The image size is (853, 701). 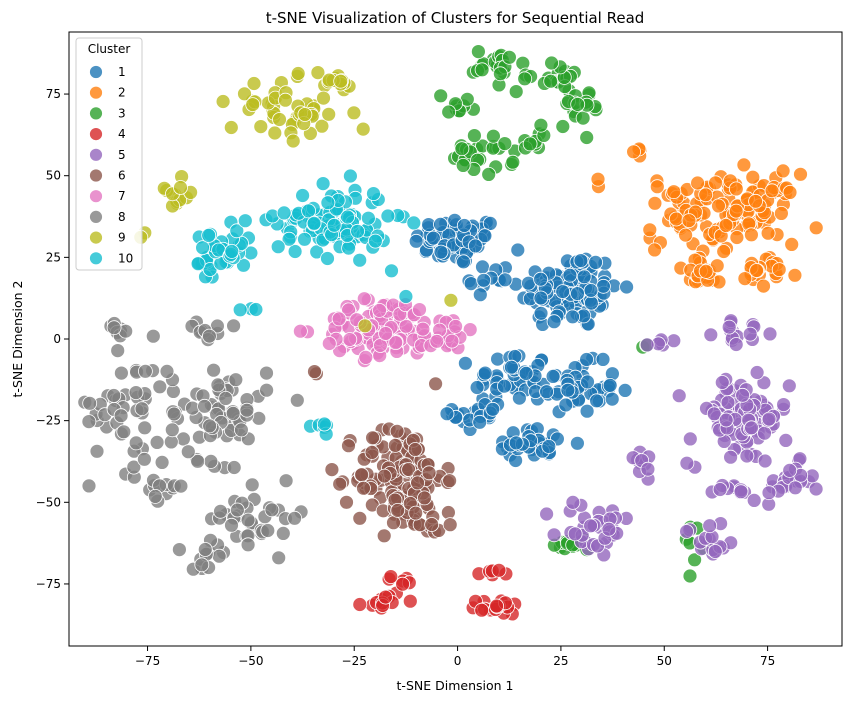 I want to click on legend-title: Cluster, so click(x=109, y=49).